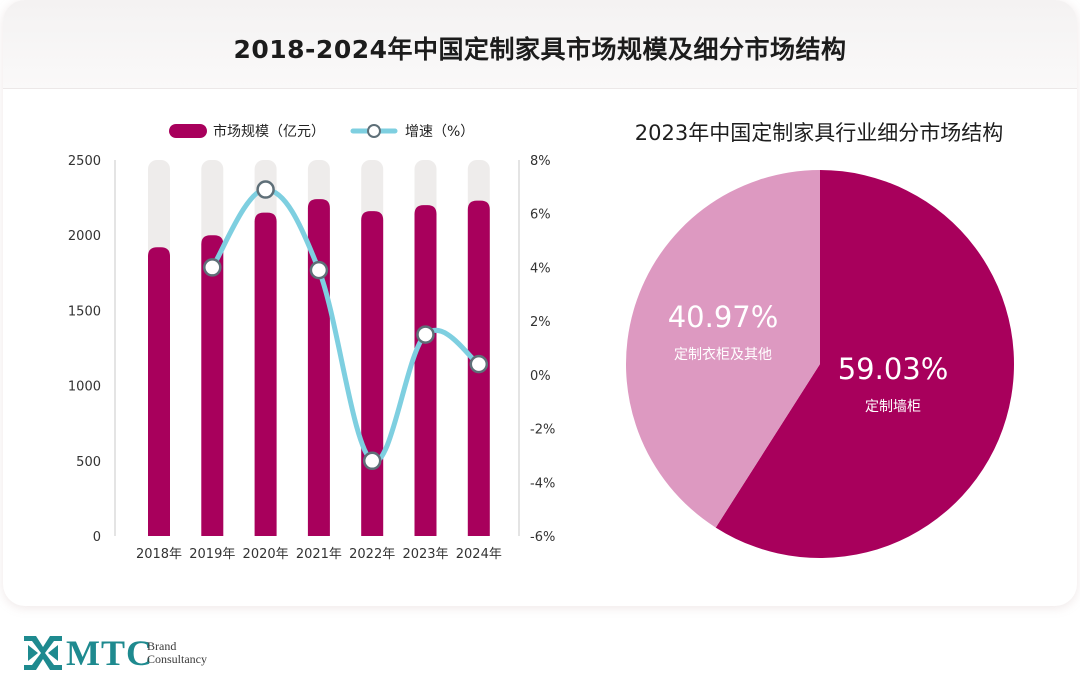 The width and height of the screenshot is (1080, 692). I want to click on pie-slice, so click(723, 349).